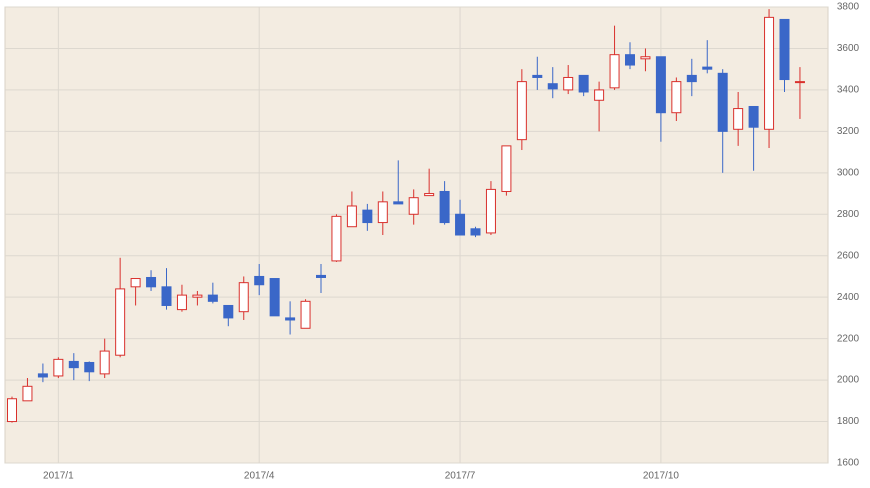 This screenshot has height=488, width=870. What do you see at coordinates (848, 131) in the screenshot?
I see `y-tick-label: 3200` at bounding box center [848, 131].